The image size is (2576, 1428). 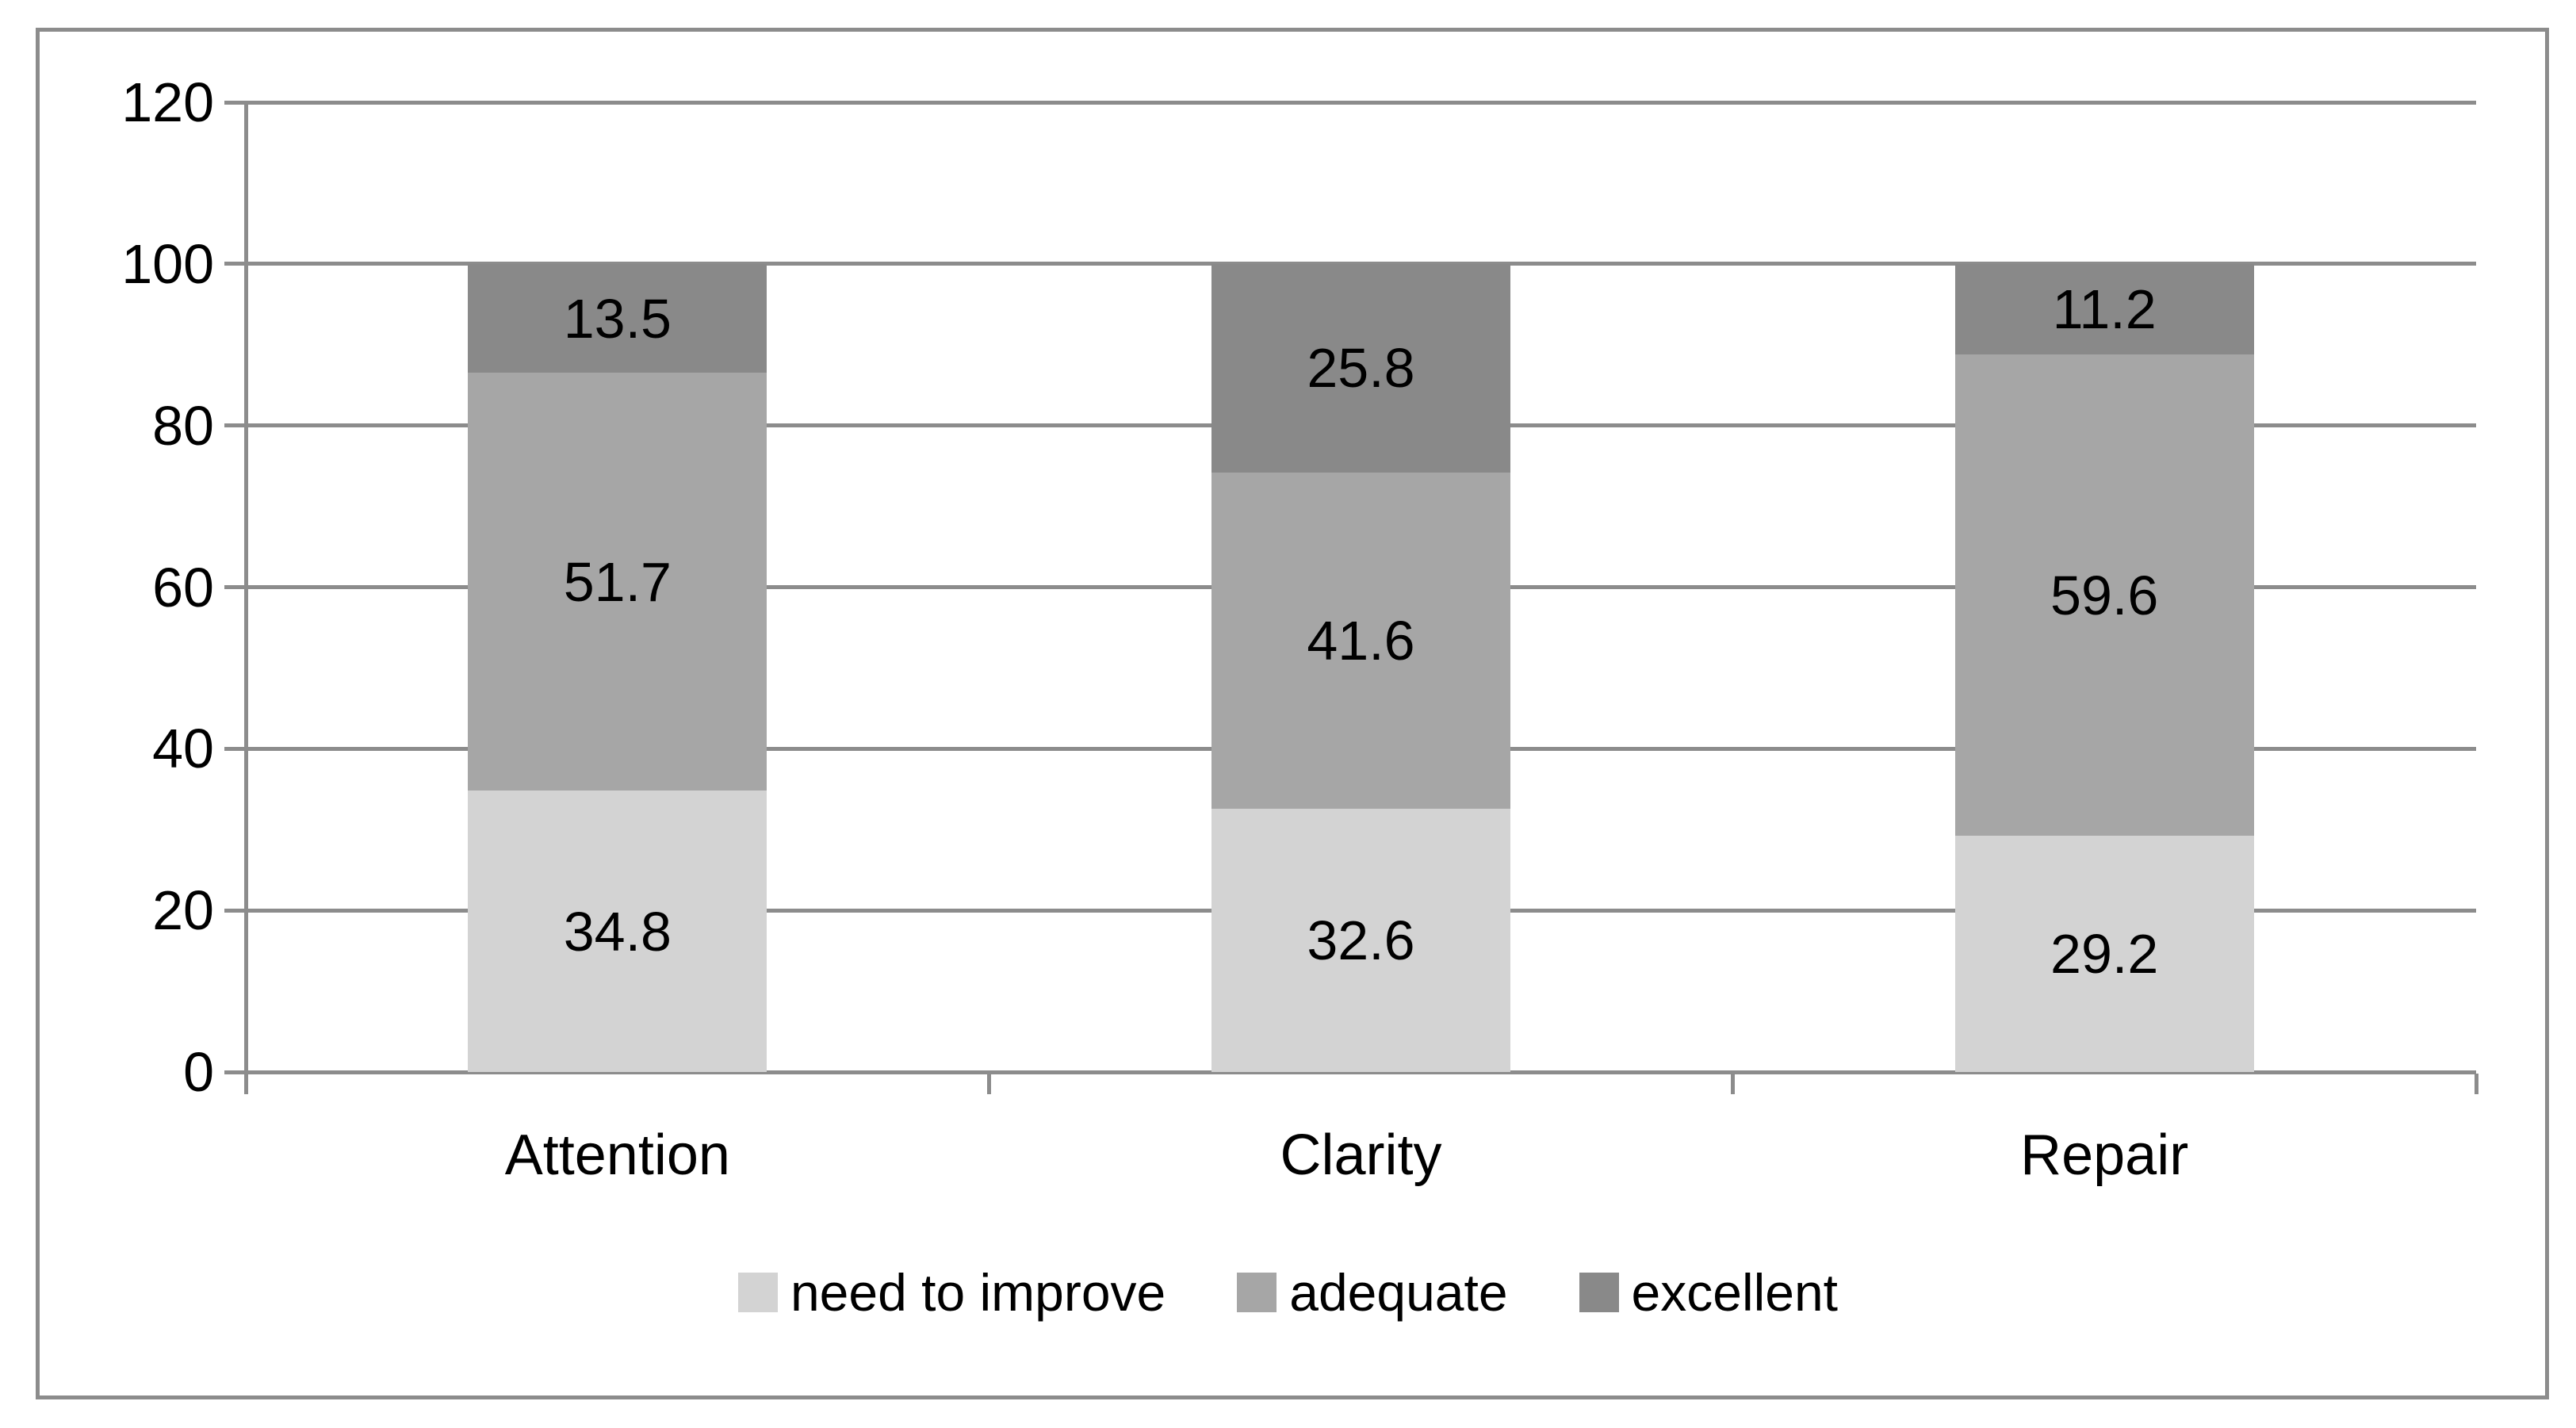 I want to click on data-label: 34.8, so click(x=617, y=931).